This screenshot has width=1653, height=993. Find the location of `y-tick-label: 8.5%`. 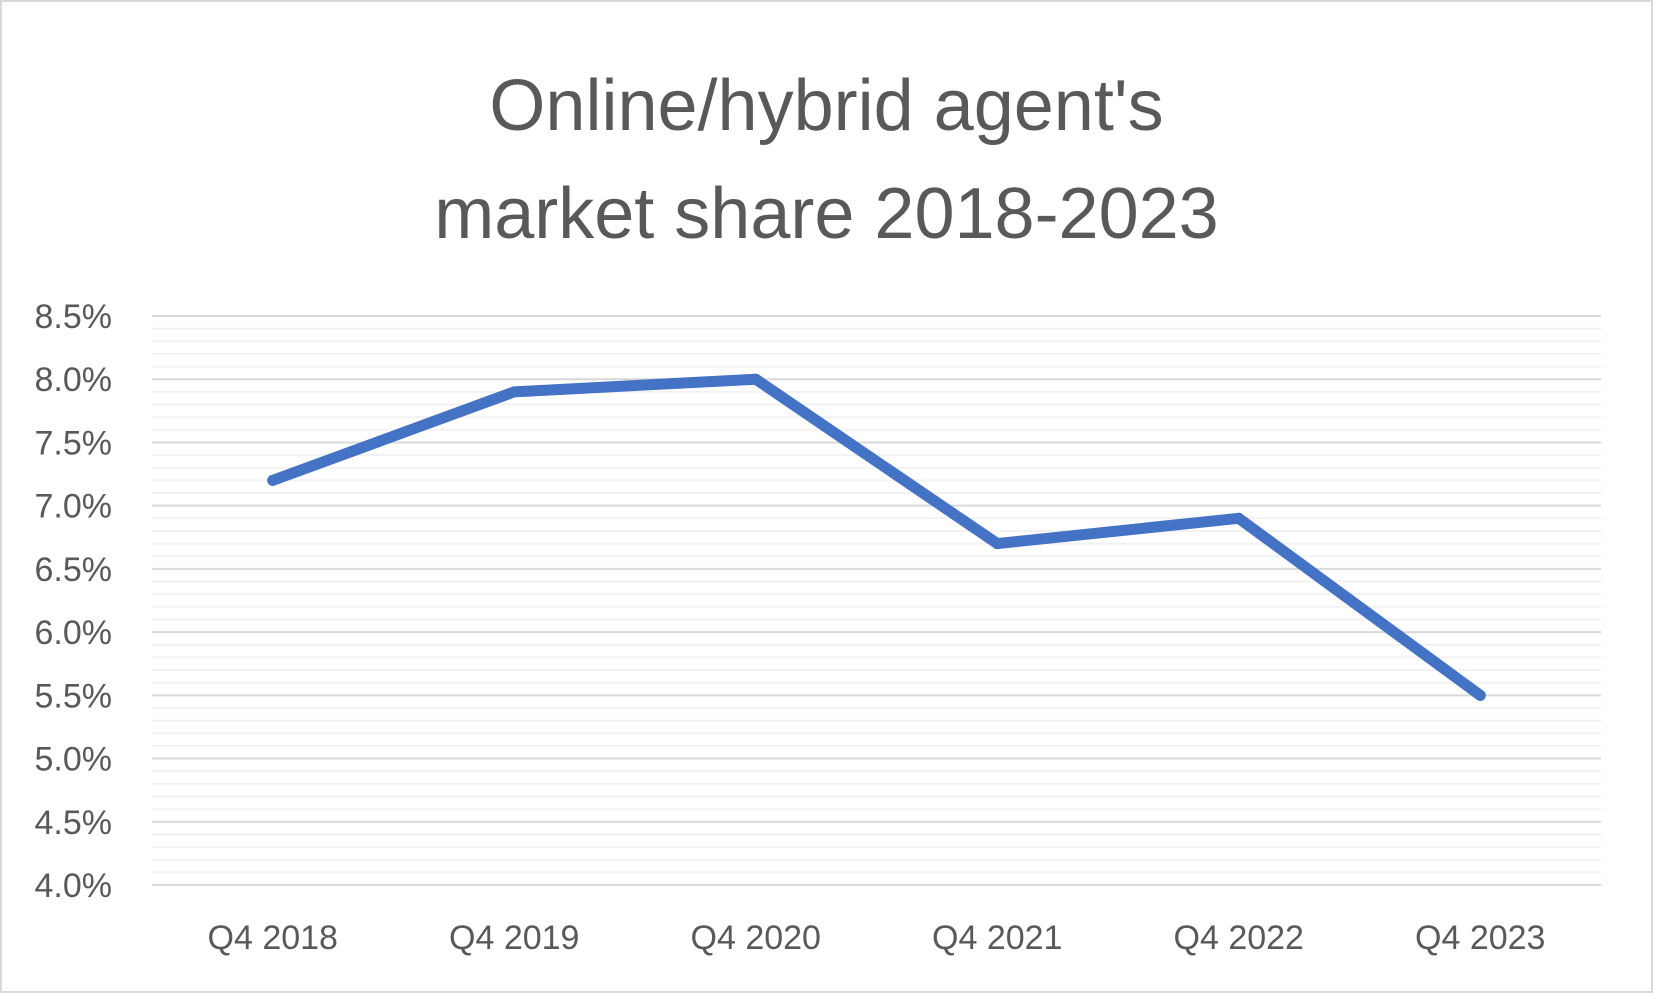

y-tick-label: 8.5% is located at coordinates (74, 317).